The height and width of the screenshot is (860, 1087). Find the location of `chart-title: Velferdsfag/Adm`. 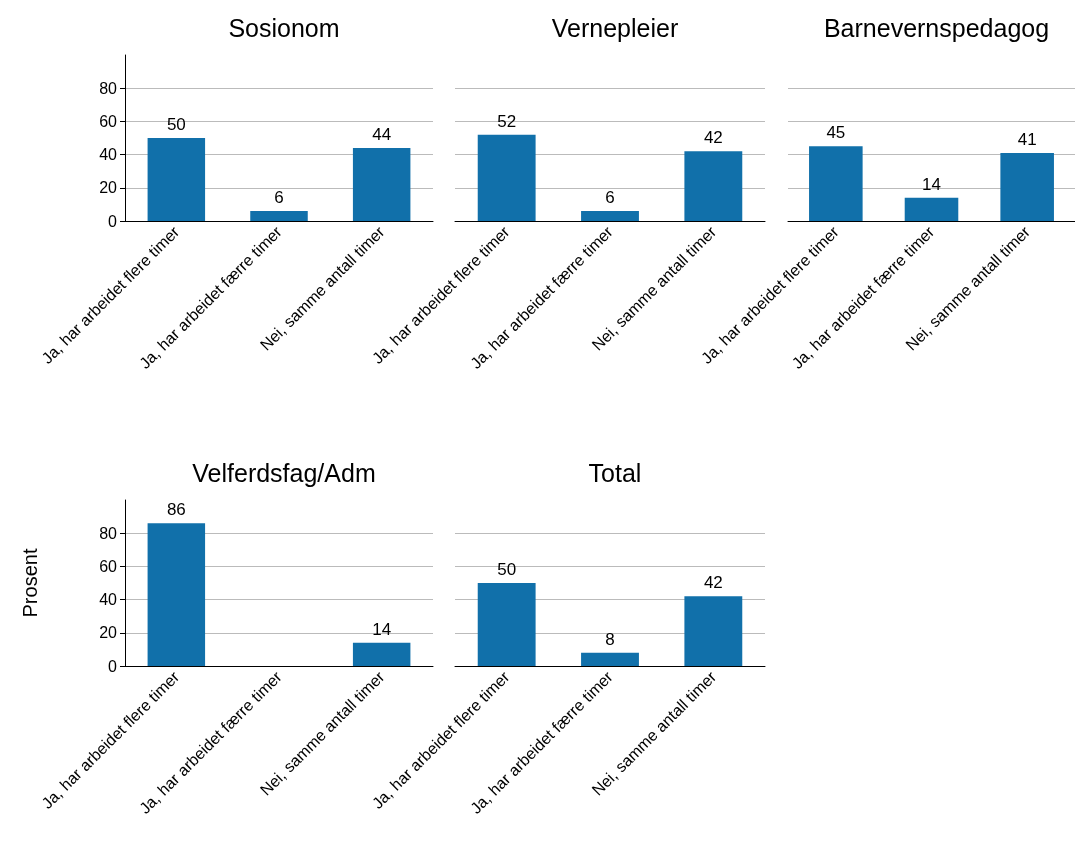

chart-title: Velferdsfag/Adm is located at coordinates (284, 472).